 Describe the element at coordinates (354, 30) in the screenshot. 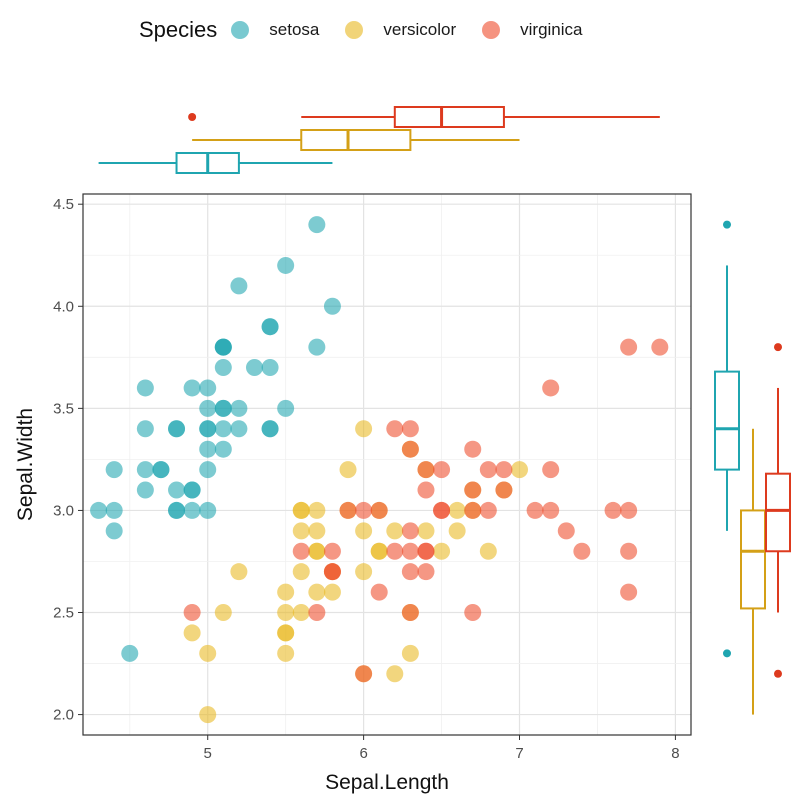

I see `legend-key-versicolor` at that location.